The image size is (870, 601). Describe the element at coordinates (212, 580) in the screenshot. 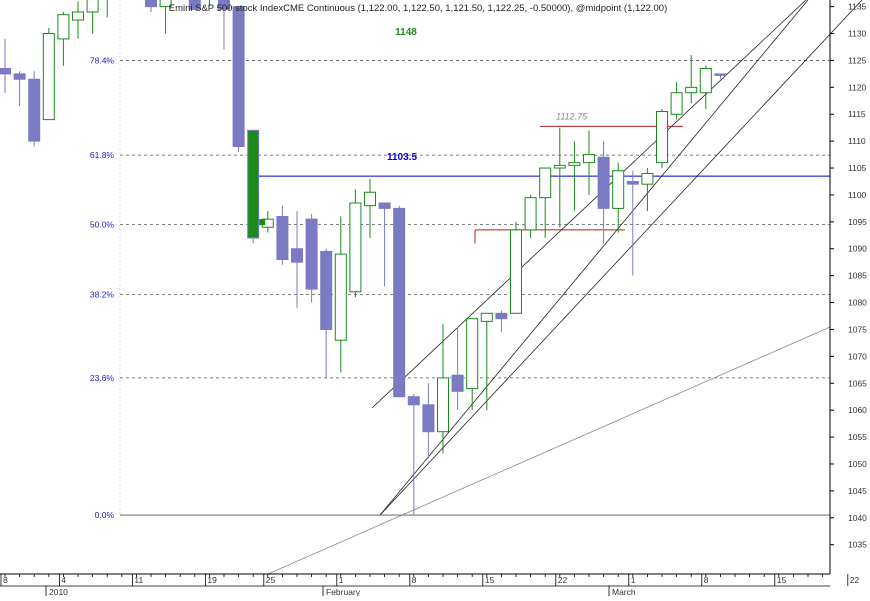

I see `x-tick-label: 19` at that location.